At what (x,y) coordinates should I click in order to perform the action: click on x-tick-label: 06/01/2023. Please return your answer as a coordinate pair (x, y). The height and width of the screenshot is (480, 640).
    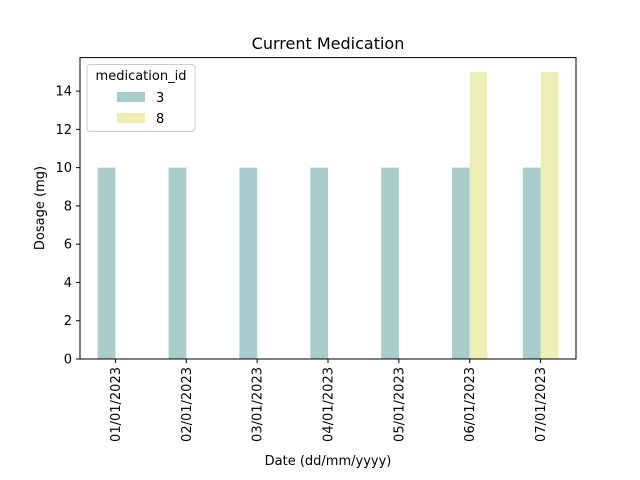
    Looking at the image, I should click on (470, 404).